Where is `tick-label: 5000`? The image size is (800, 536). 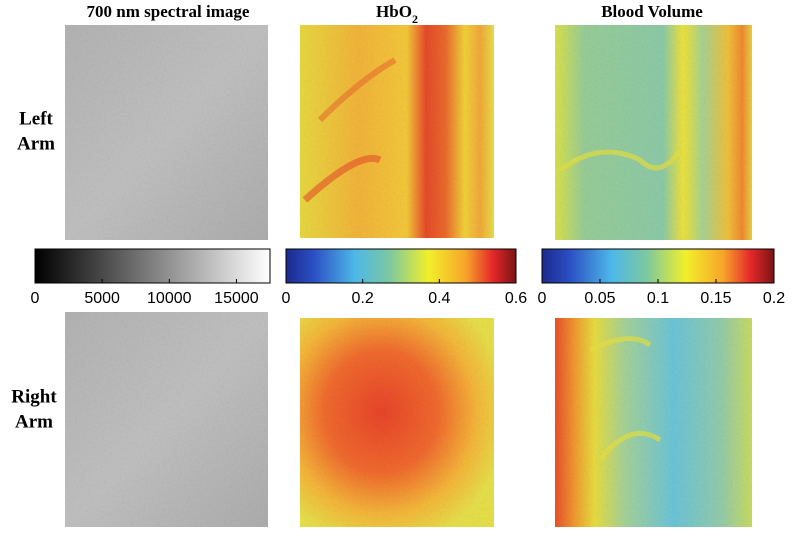 tick-label: 5000 is located at coordinates (102, 298).